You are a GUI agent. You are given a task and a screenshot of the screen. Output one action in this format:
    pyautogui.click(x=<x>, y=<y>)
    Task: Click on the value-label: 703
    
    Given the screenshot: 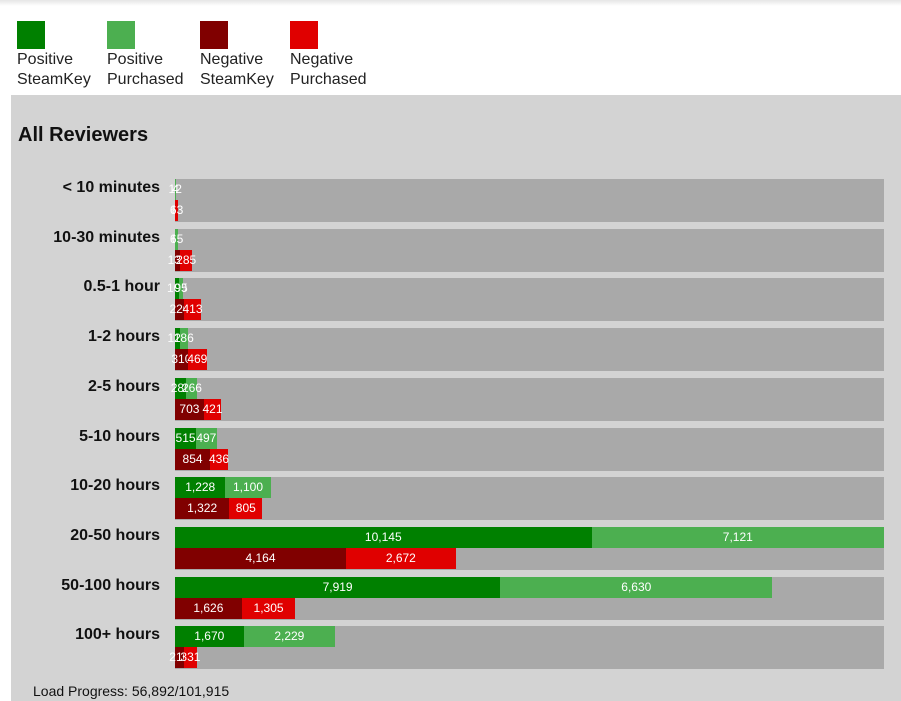 What is the action you would take?
    pyautogui.click(x=189, y=408)
    